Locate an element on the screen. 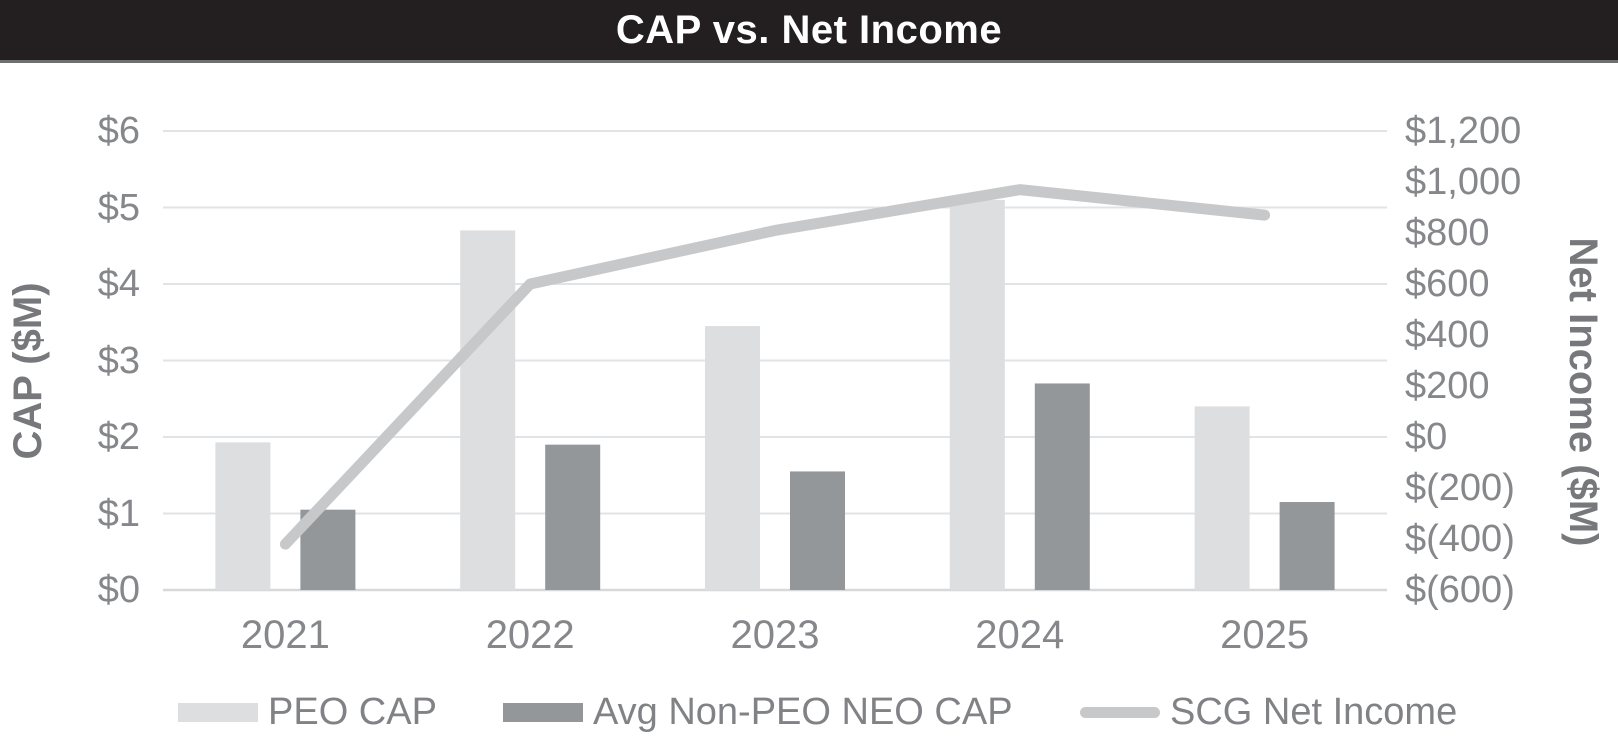  left-tick-0: $0 is located at coordinates (118, 590).